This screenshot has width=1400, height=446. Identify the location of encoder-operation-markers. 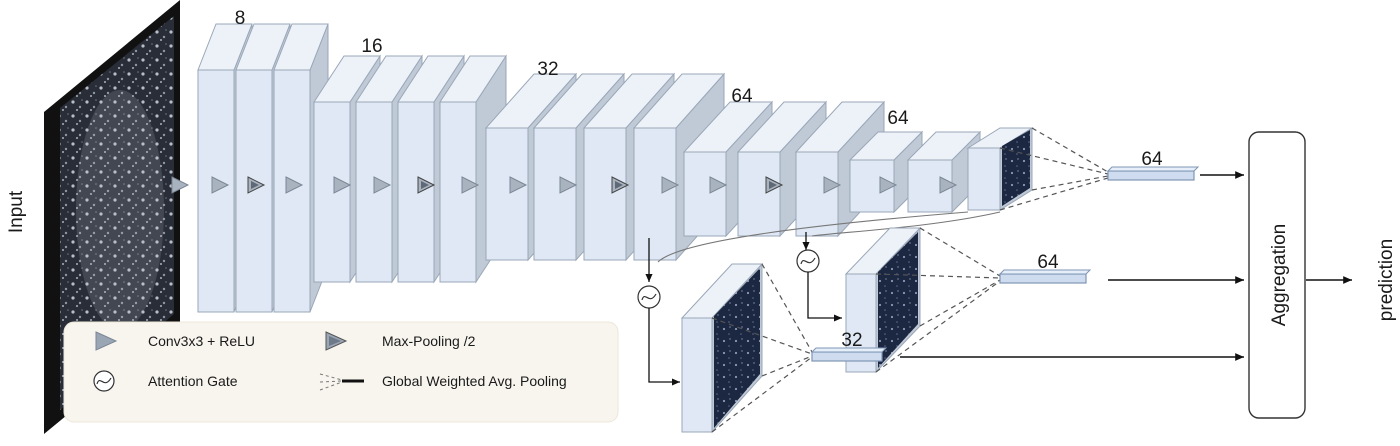
(564, 185).